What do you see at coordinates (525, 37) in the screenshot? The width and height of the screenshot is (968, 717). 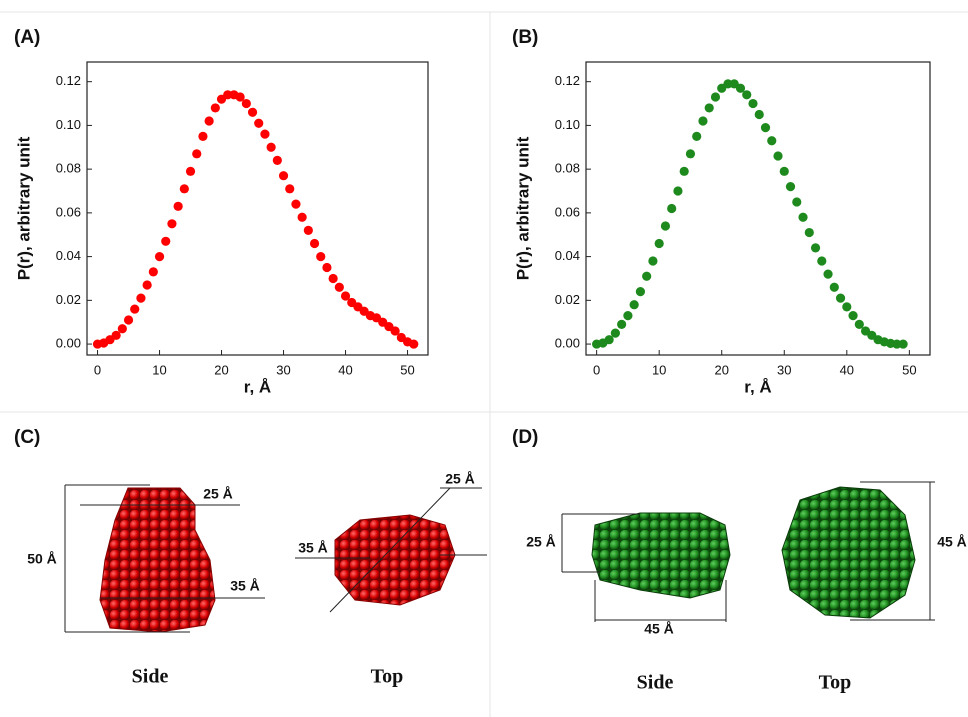 I see `panel-label: (B)` at bounding box center [525, 37].